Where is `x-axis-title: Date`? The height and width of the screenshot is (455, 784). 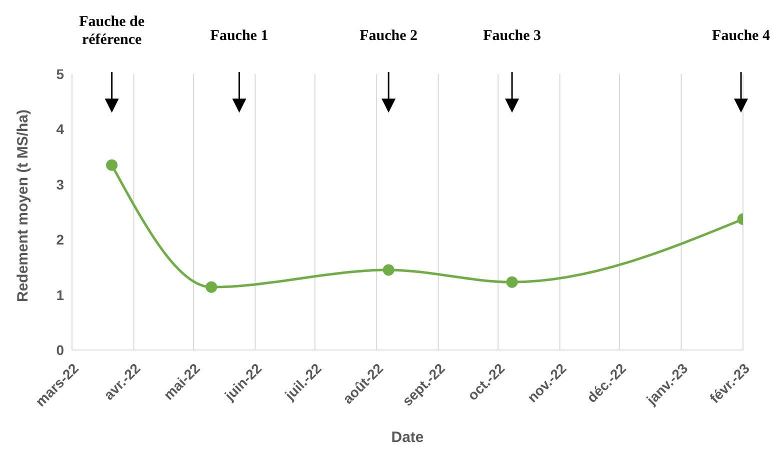 x-axis-title: Date is located at coordinates (407, 437).